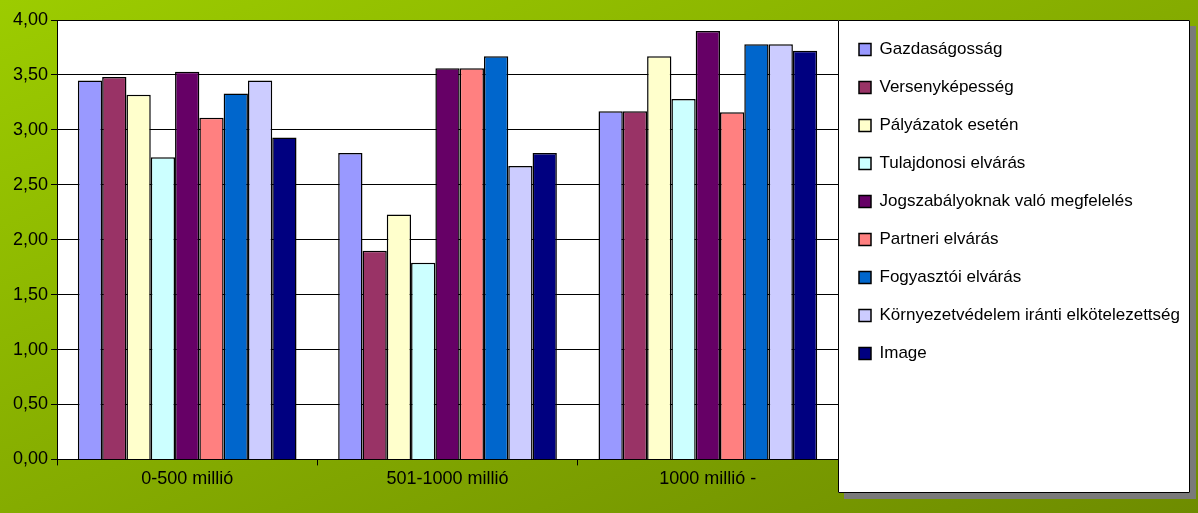  Describe the element at coordinates (30, 403) in the screenshot. I see `y-tick-label: 0,50` at that location.